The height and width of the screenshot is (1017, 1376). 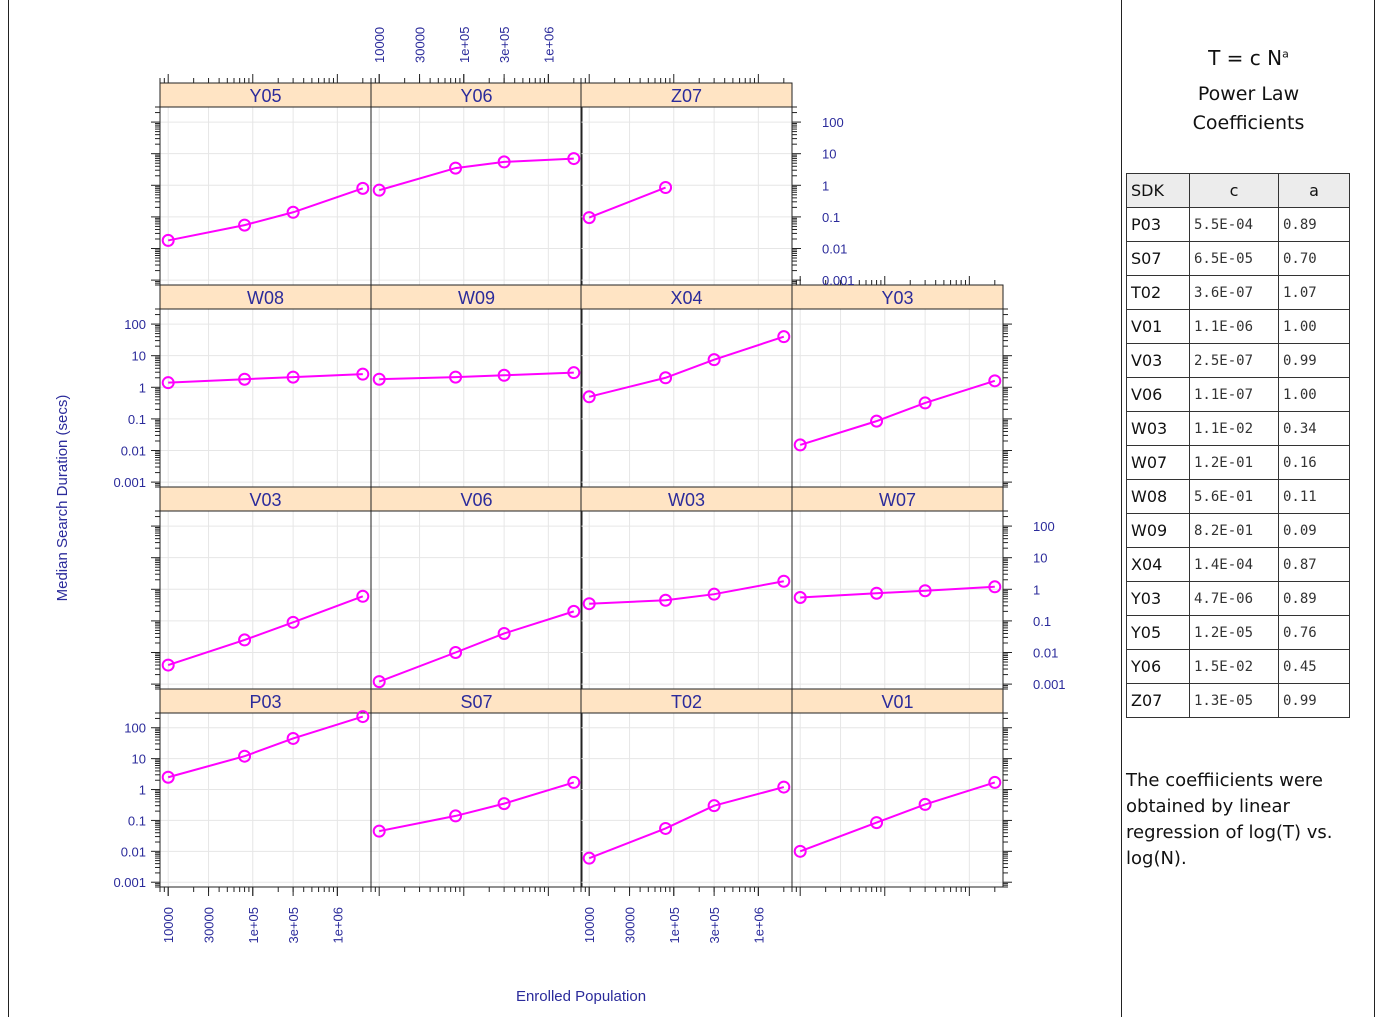 I want to click on panel-title: Z07, so click(x=686, y=96).